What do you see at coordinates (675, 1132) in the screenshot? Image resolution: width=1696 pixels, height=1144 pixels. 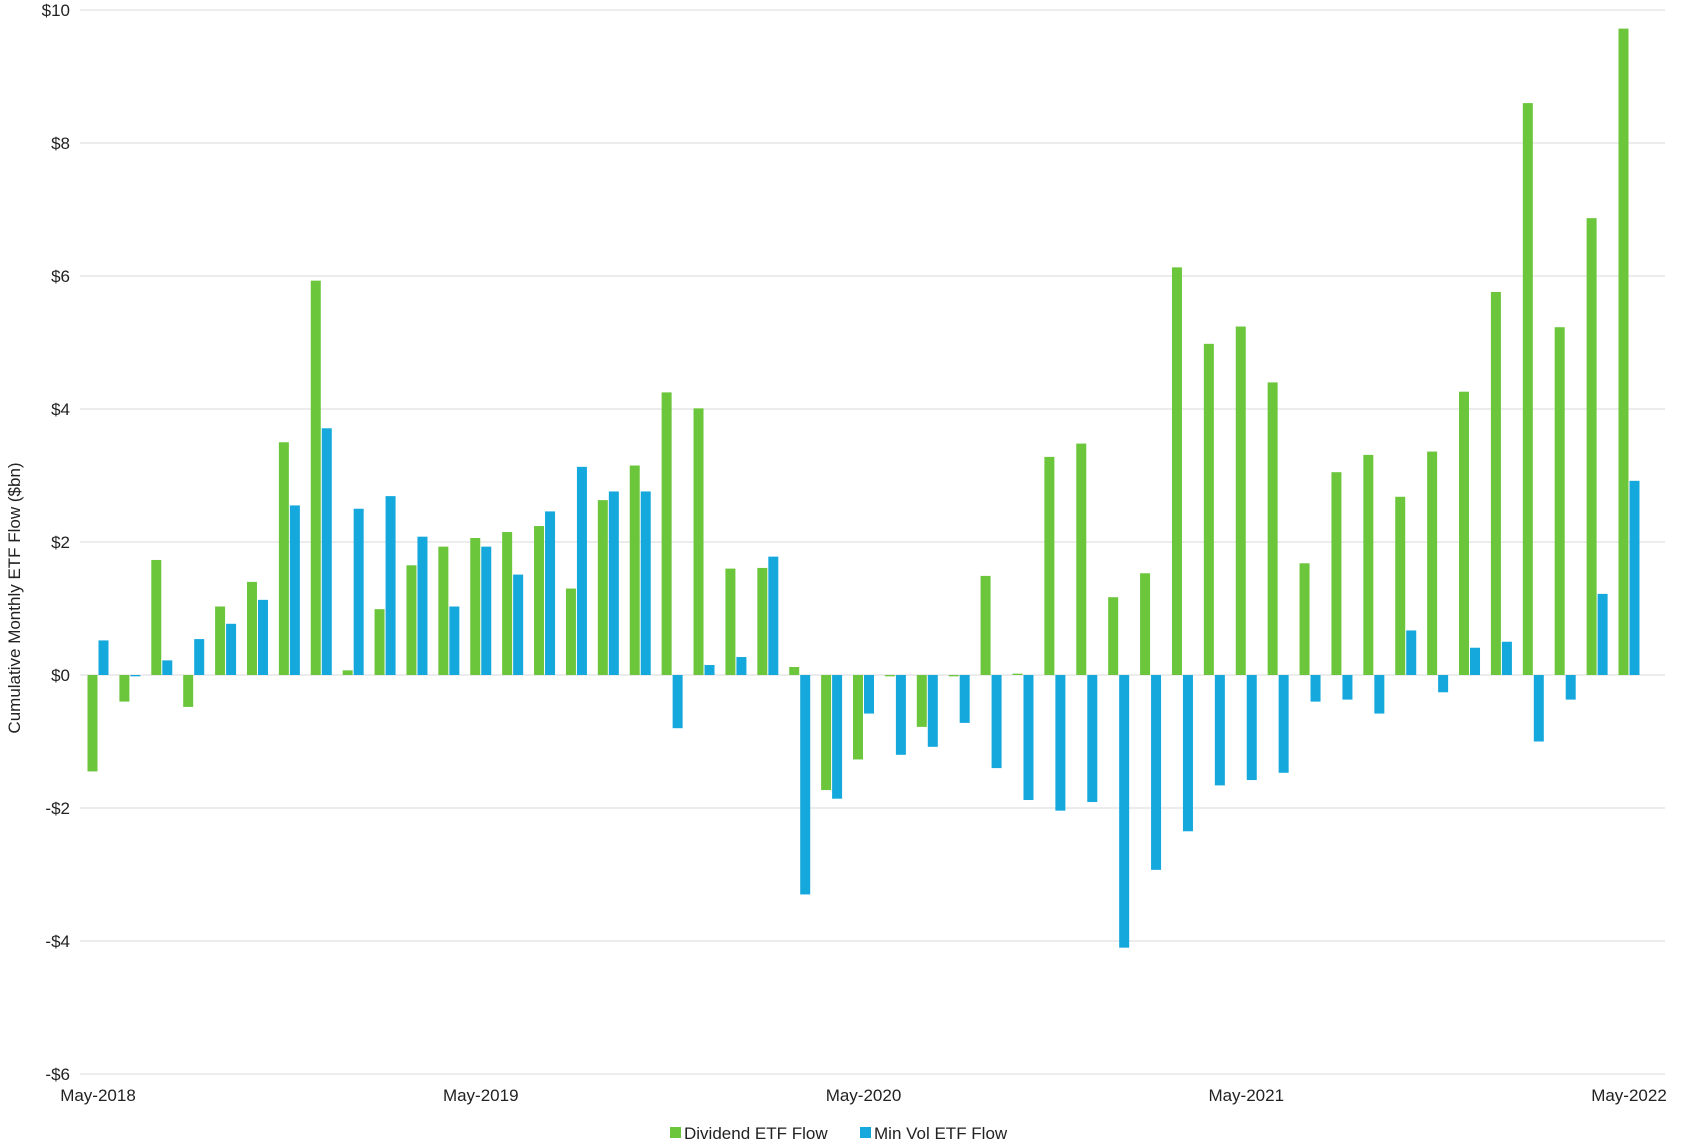 I see `legend-swatch-dividend` at bounding box center [675, 1132].